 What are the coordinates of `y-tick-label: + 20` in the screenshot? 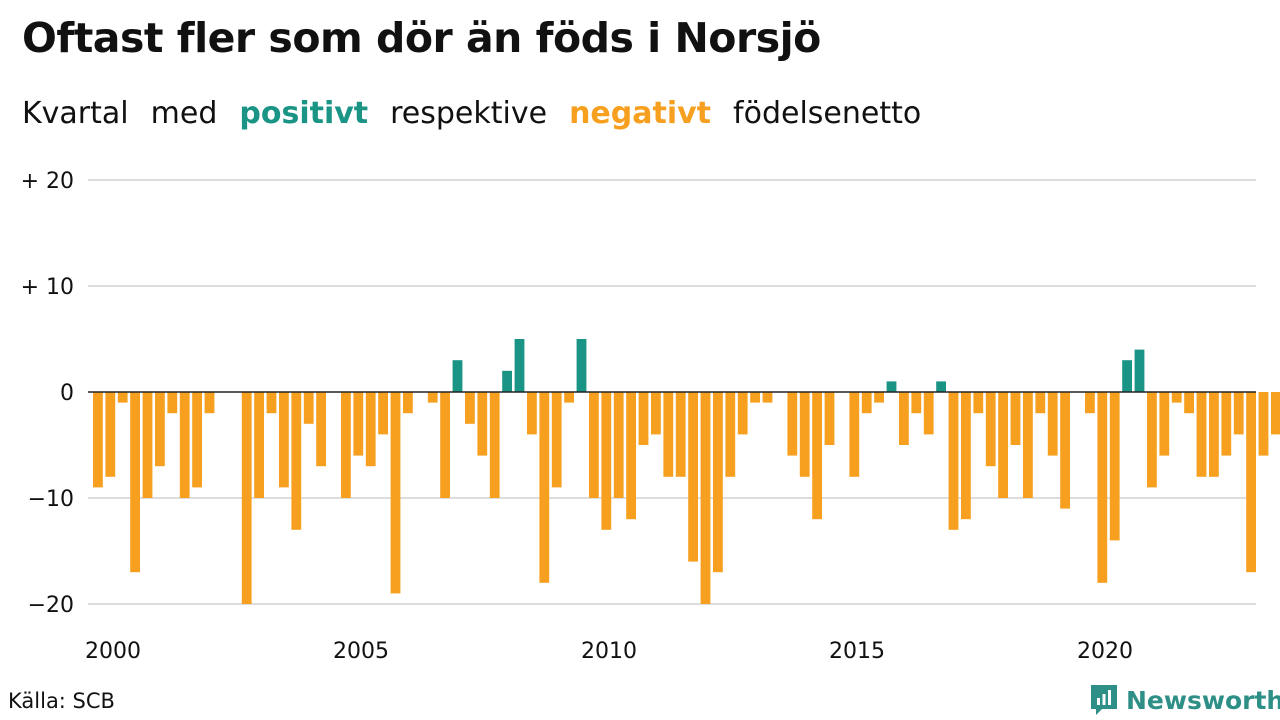 It's located at (47, 181).